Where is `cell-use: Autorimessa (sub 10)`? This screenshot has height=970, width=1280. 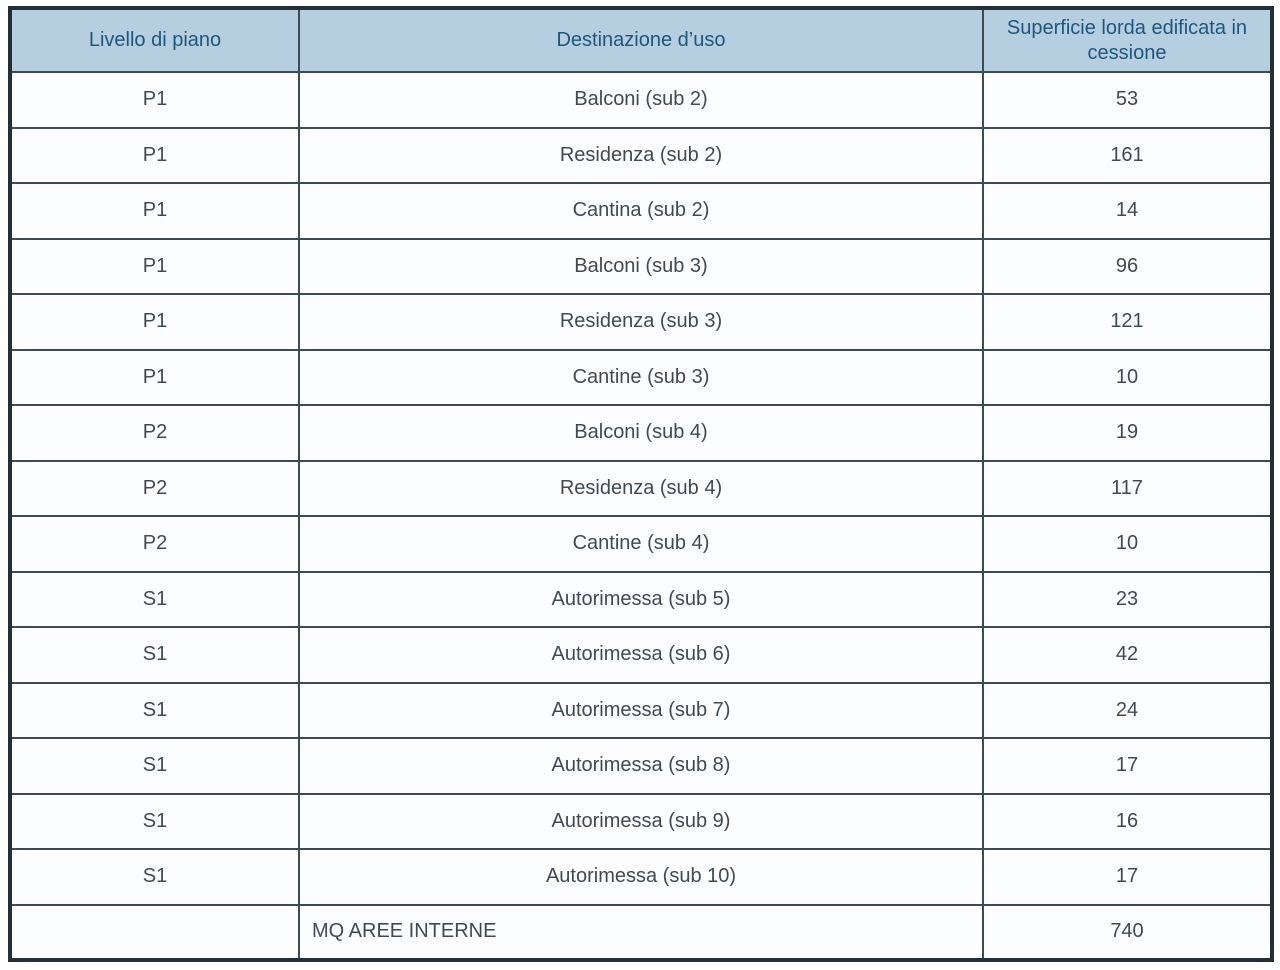 cell-use: Autorimessa (sub 10) is located at coordinates (641, 877).